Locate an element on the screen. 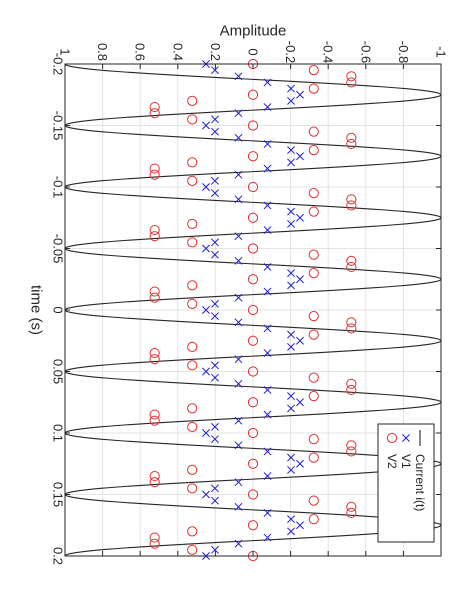 This screenshot has height=602, width=474. x-tick-label: 0.15 is located at coordinates (58, 494).